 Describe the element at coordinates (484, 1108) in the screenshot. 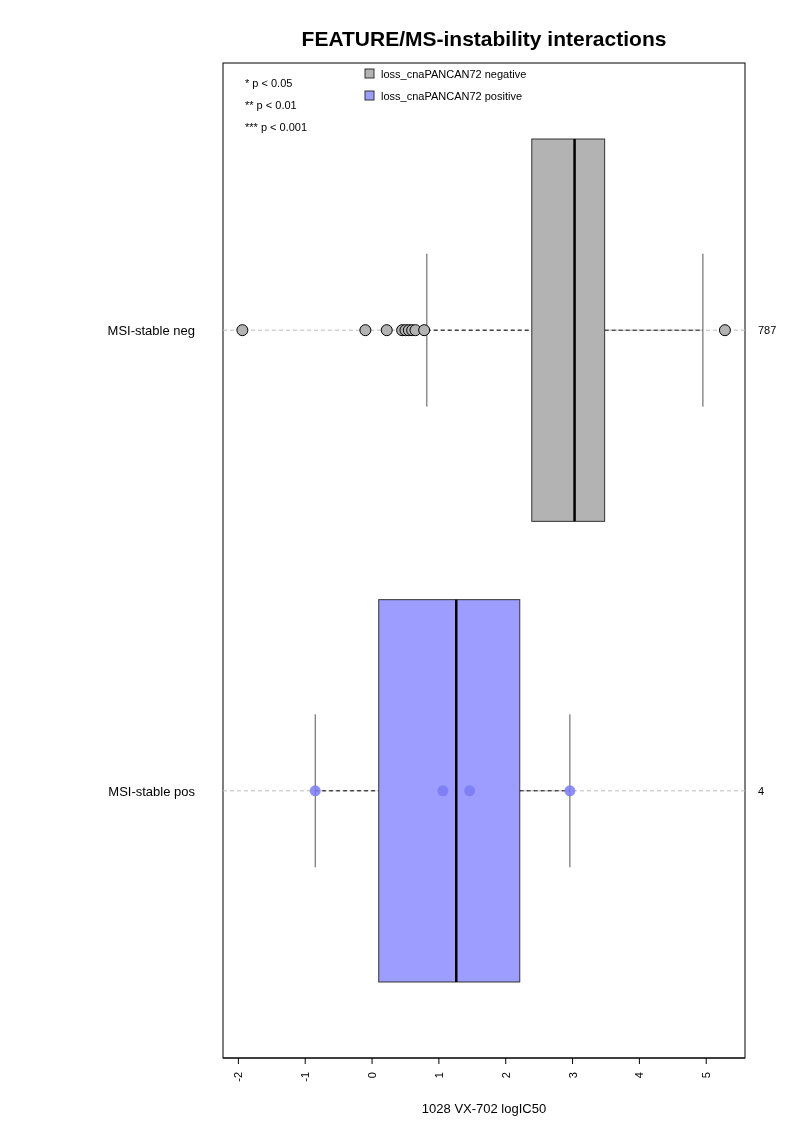

I see `x-axis-title: 1028 VX-702 logIC50` at that location.